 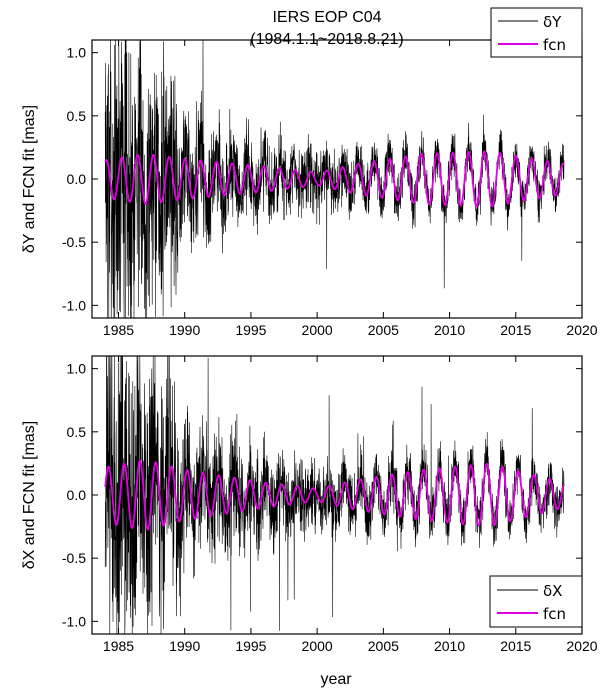 What do you see at coordinates (336, 679) in the screenshot?
I see `x-axis-label: year` at bounding box center [336, 679].